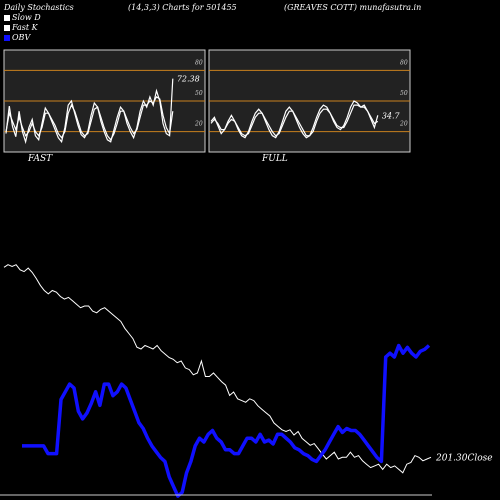  What do you see at coordinates (275, 159) in the screenshot?
I see `full-panel-label: FULL` at bounding box center [275, 159].